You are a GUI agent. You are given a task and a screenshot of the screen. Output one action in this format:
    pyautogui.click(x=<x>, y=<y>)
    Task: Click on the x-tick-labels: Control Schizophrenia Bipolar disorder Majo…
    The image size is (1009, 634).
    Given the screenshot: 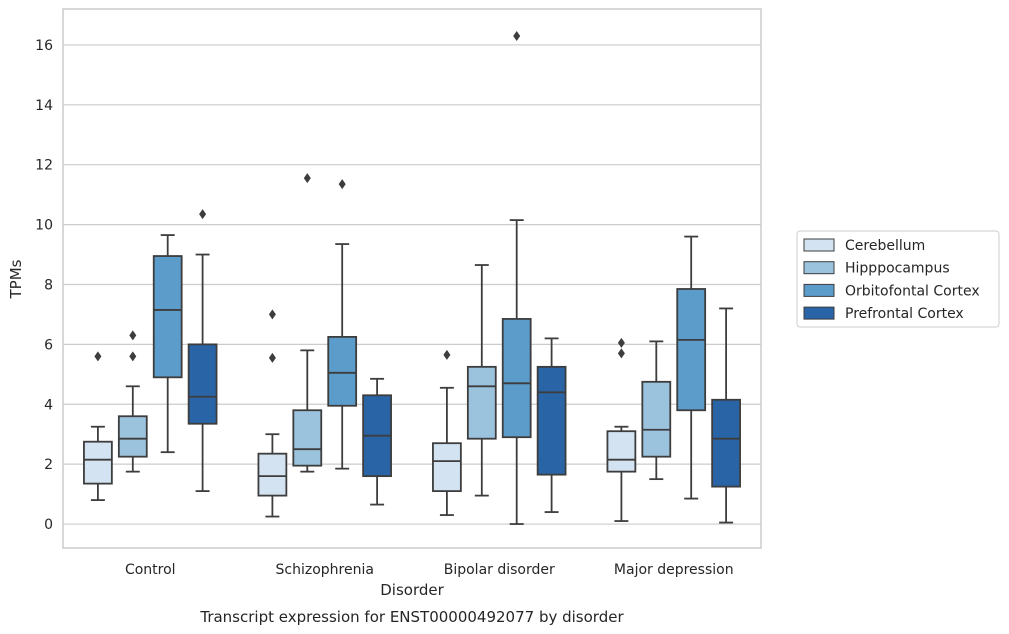 What is the action you would take?
    pyautogui.click(x=429, y=570)
    